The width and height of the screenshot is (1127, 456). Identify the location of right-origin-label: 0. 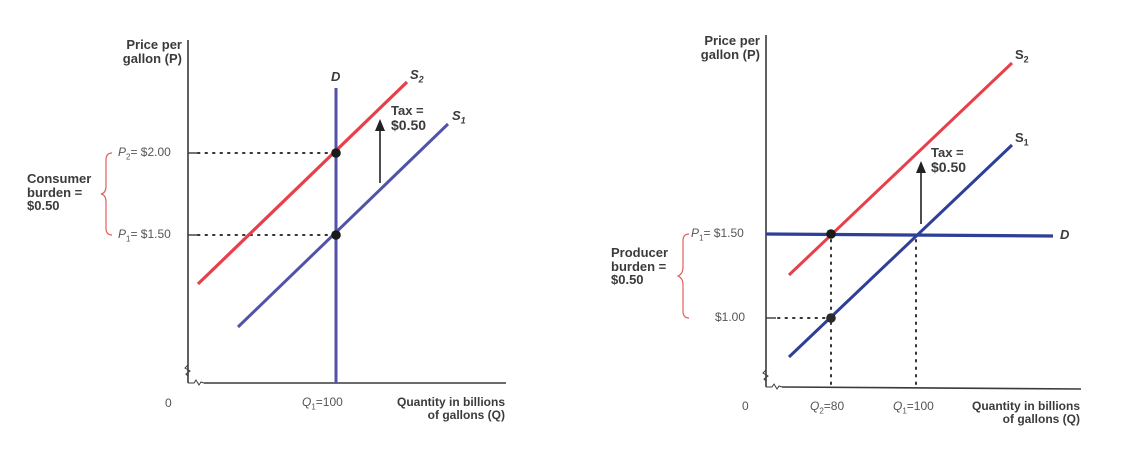
(745, 406).